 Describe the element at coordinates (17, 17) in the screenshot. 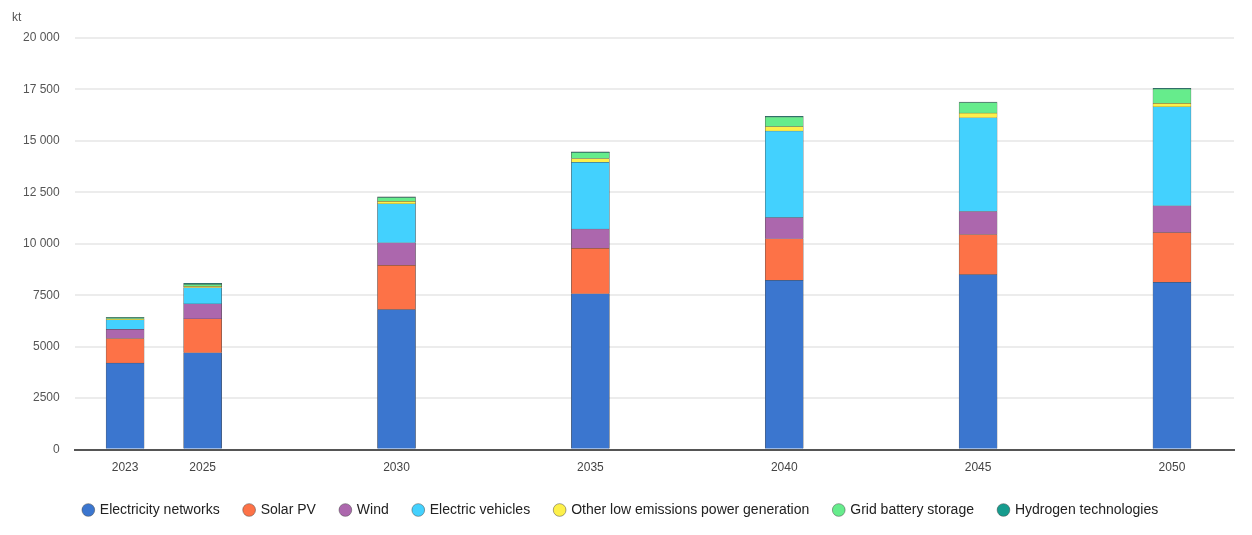

I see `y-axis-title: kt` at that location.